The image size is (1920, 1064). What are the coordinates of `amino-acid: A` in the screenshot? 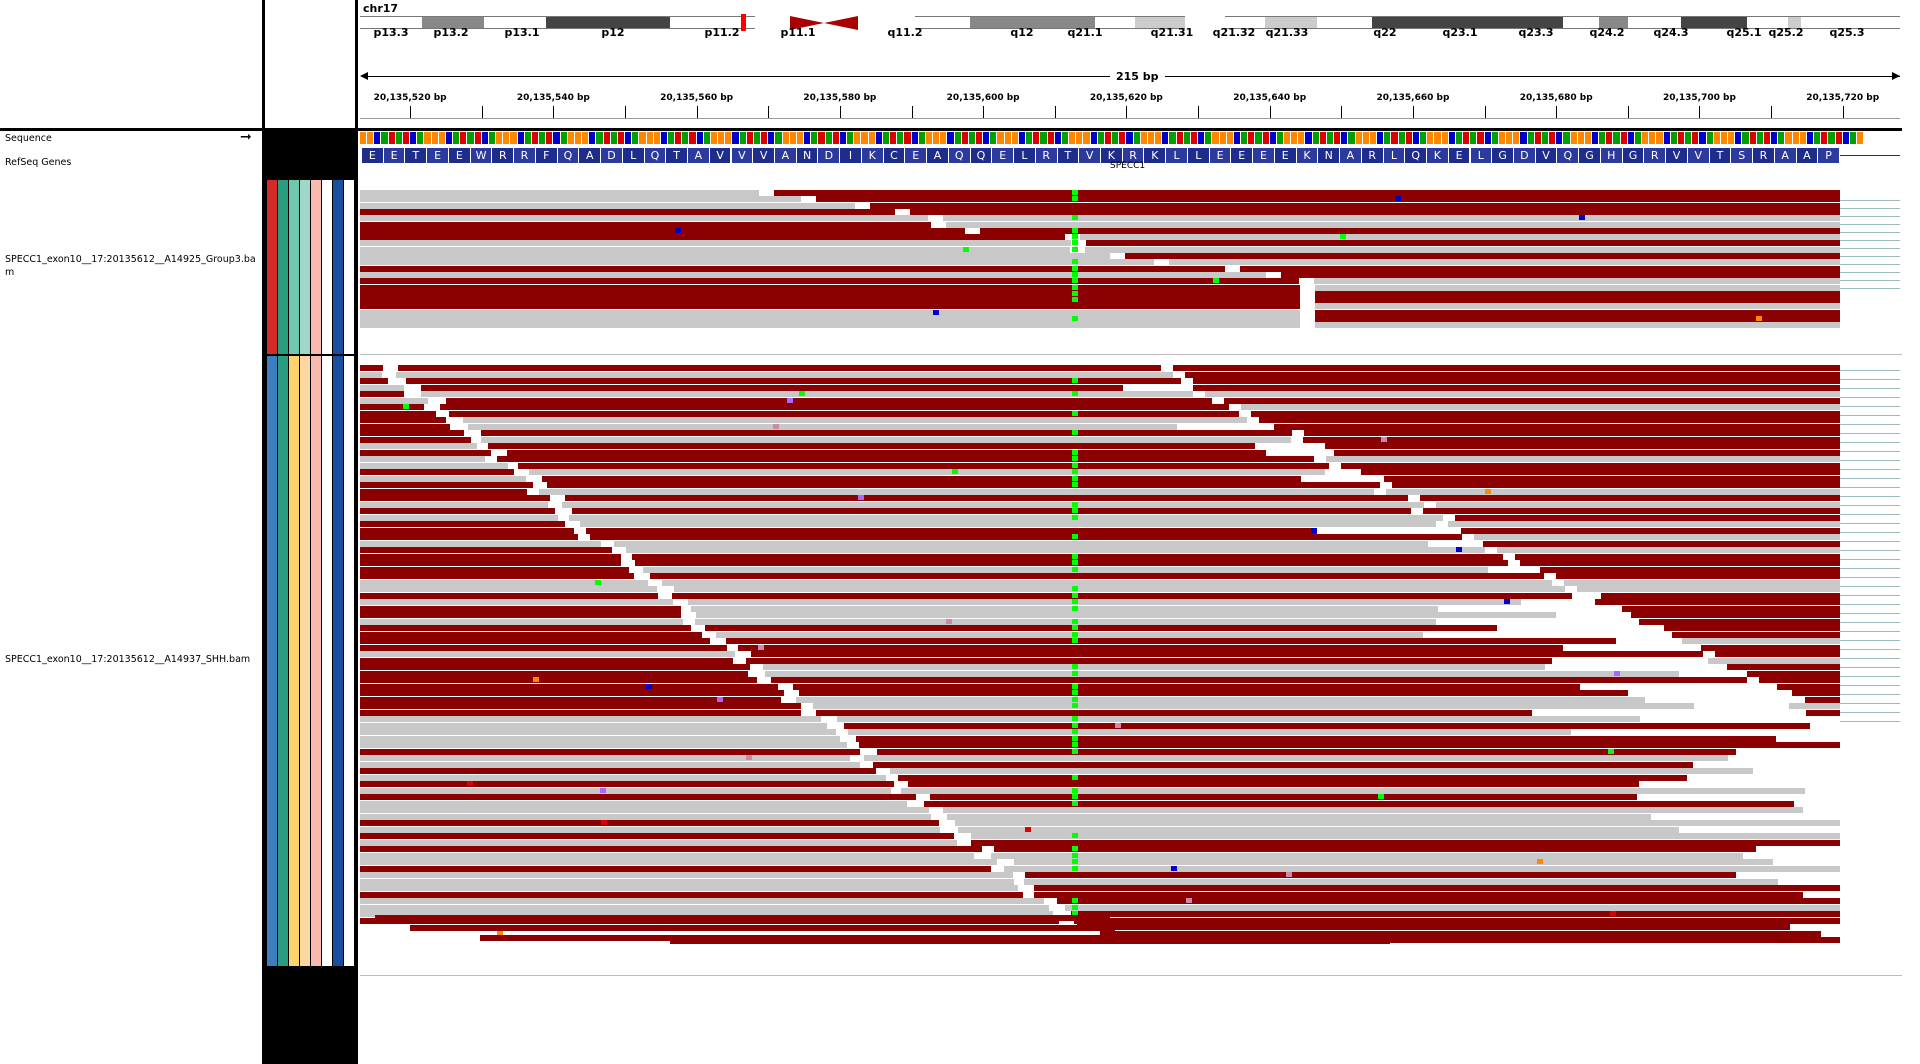 It's located at (698, 155).